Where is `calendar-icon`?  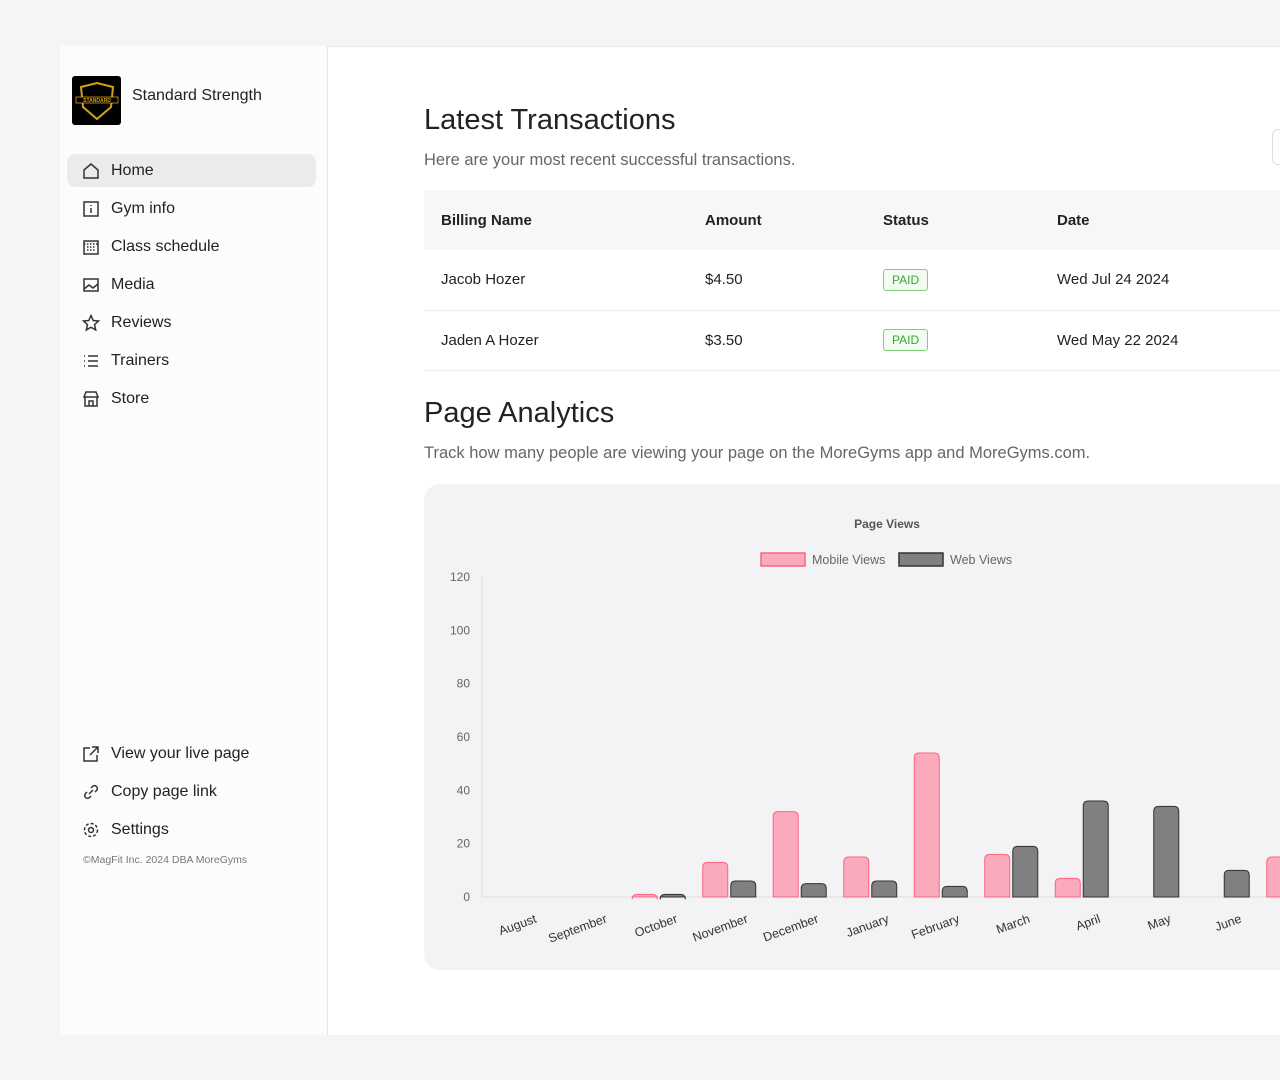 calendar-icon is located at coordinates (91, 247).